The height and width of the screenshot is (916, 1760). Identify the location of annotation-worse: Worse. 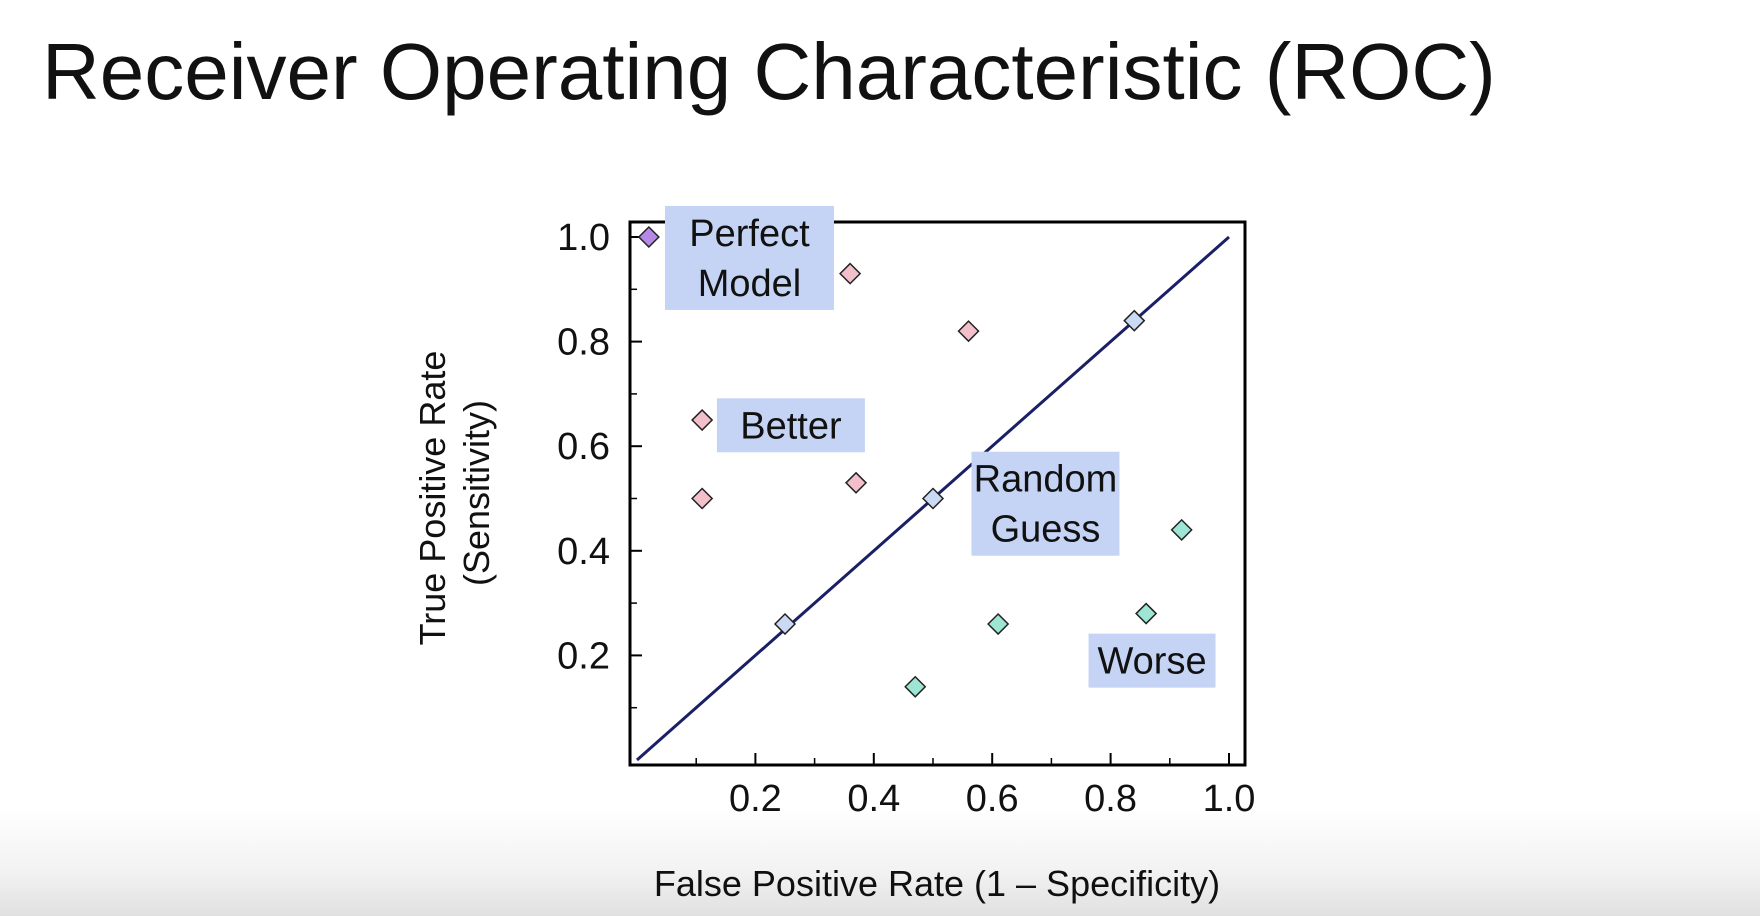
(1152, 661).